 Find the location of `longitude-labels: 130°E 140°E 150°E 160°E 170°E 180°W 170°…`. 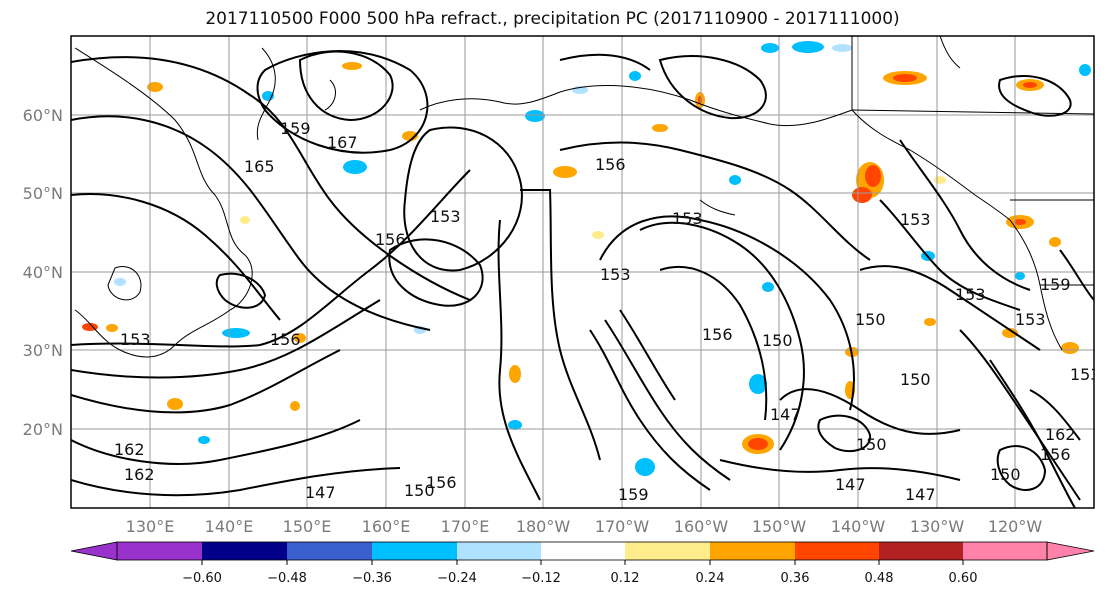

longitude-labels: 130°E 140°E 150°E 160°E 170°E 180°W 170°… is located at coordinates (584, 526).